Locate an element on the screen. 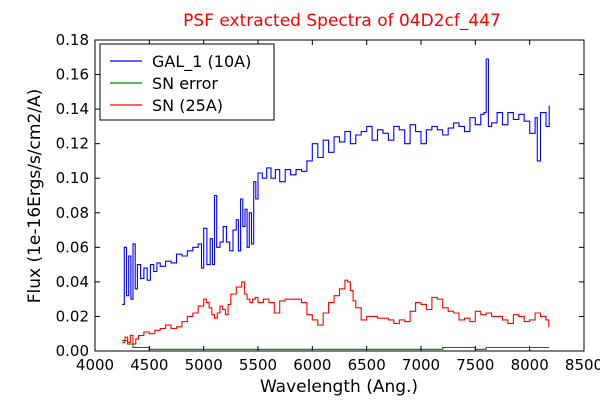  legend-label-1: SN error is located at coordinates (185, 83).